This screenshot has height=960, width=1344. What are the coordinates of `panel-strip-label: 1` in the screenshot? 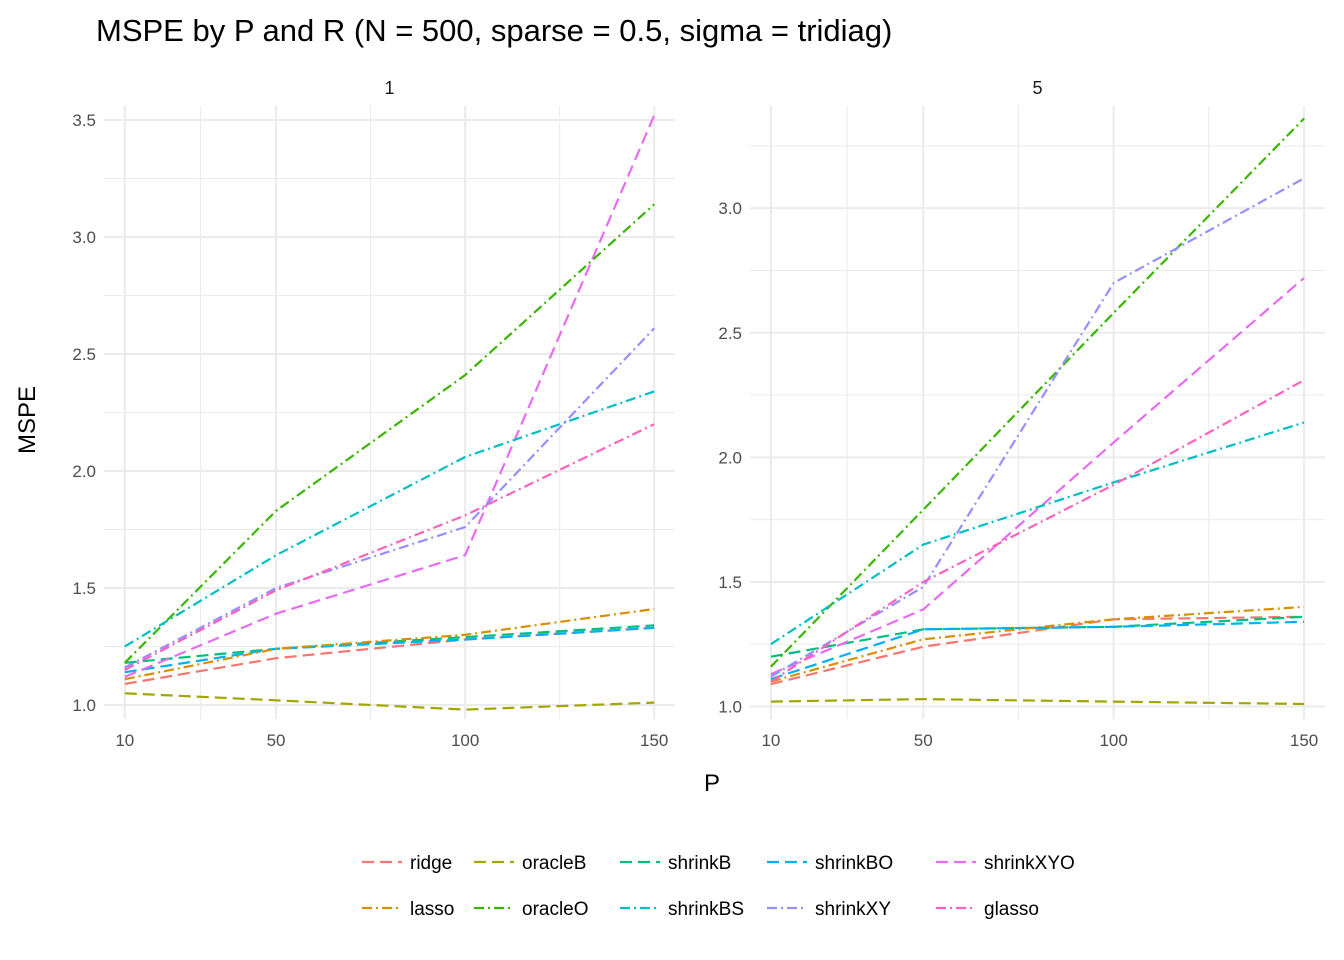 It's located at (389, 88).